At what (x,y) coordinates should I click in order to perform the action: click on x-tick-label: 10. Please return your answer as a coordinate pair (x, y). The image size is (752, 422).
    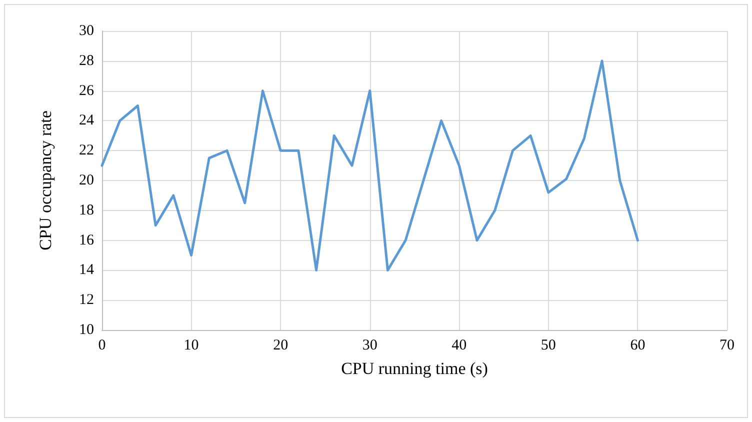
    Looking at the image, I should click on (191, 346).